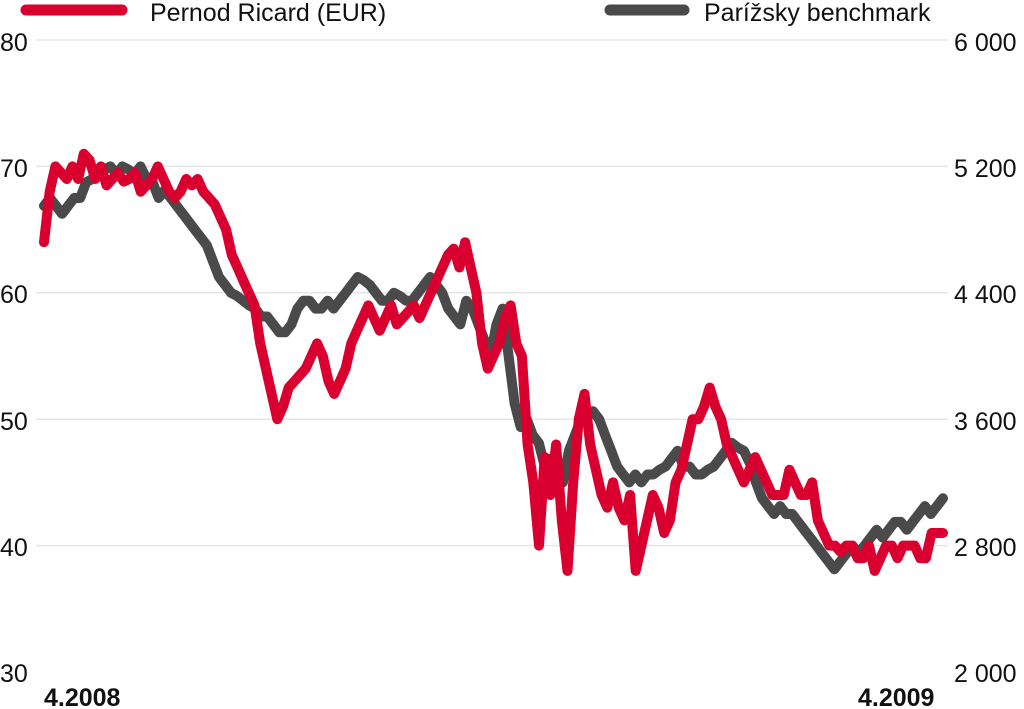 The width and height of the screenshot is (1024, 709). Describe the element at coordinates (985, 358) in the screenshot. I see `right-axis: 6 000 5 200 4 400 3 600 2 800 2 000` at that location.